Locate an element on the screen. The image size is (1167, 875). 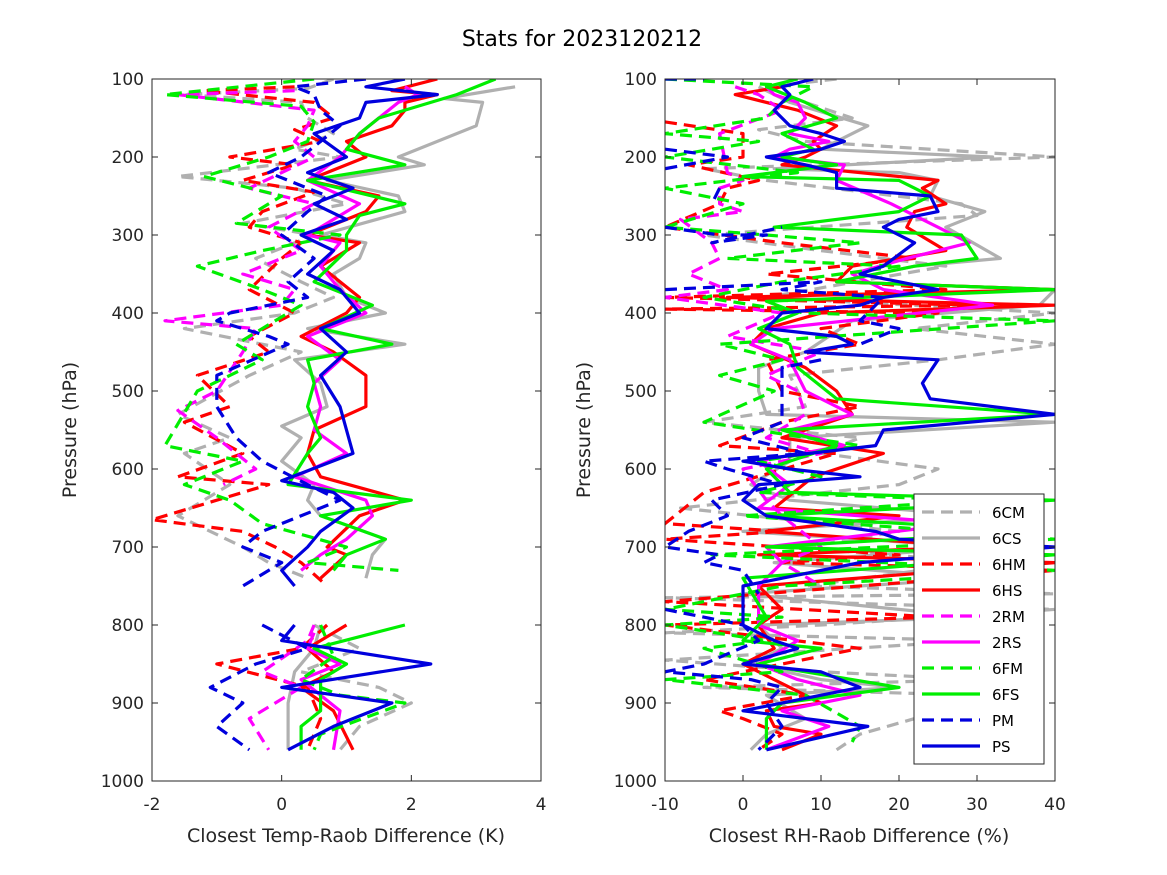
rh-y-tick-label: 700 is located at coordinates (641, 548).